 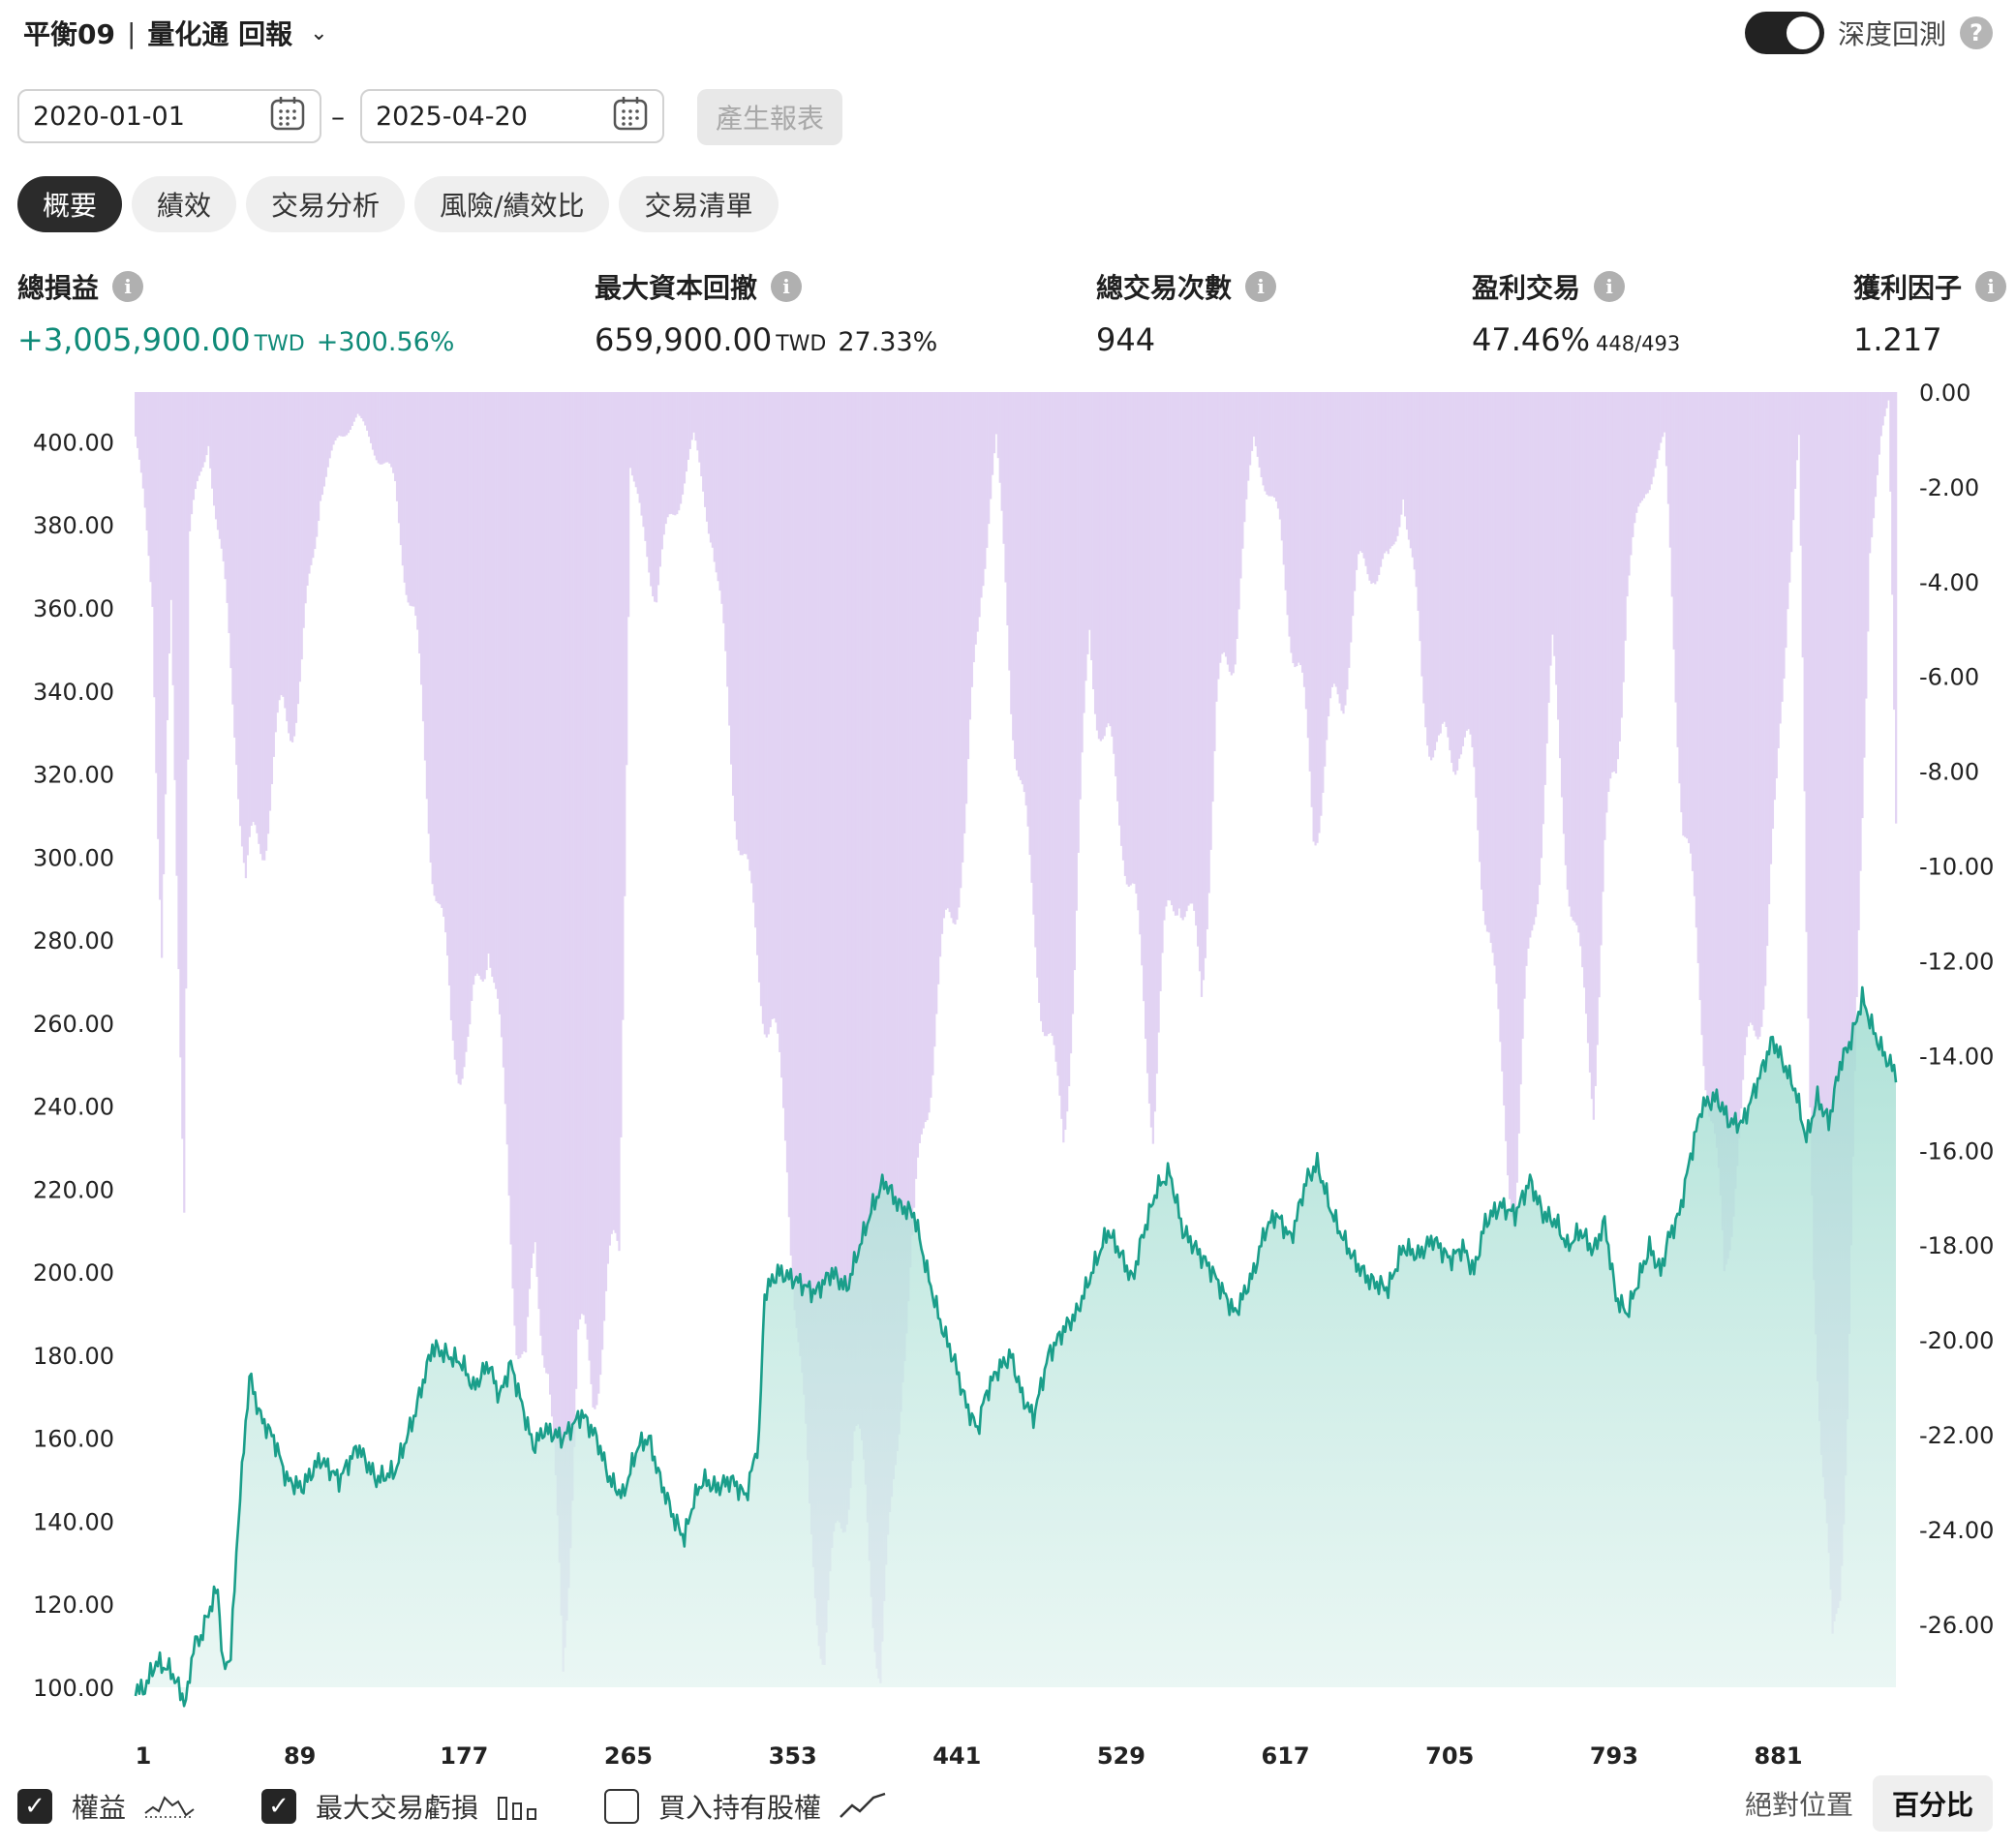 What do you see at coordinates (107, 1806) in the screenshot?
I see `legend-equity: ✓ 權益` at bounding box center [107, 1806].